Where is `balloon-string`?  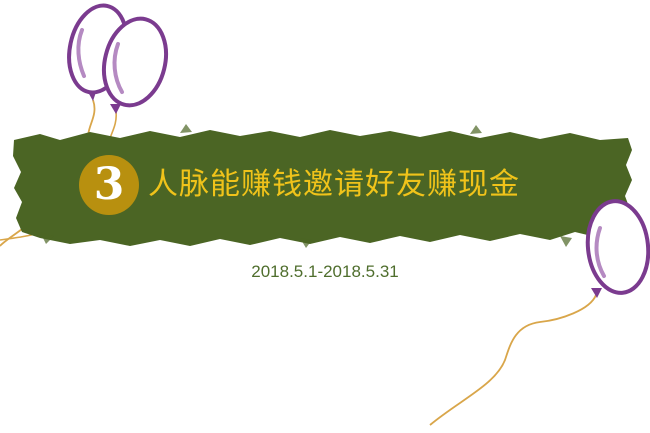 balloon-string is located at coordinates (513, 360).